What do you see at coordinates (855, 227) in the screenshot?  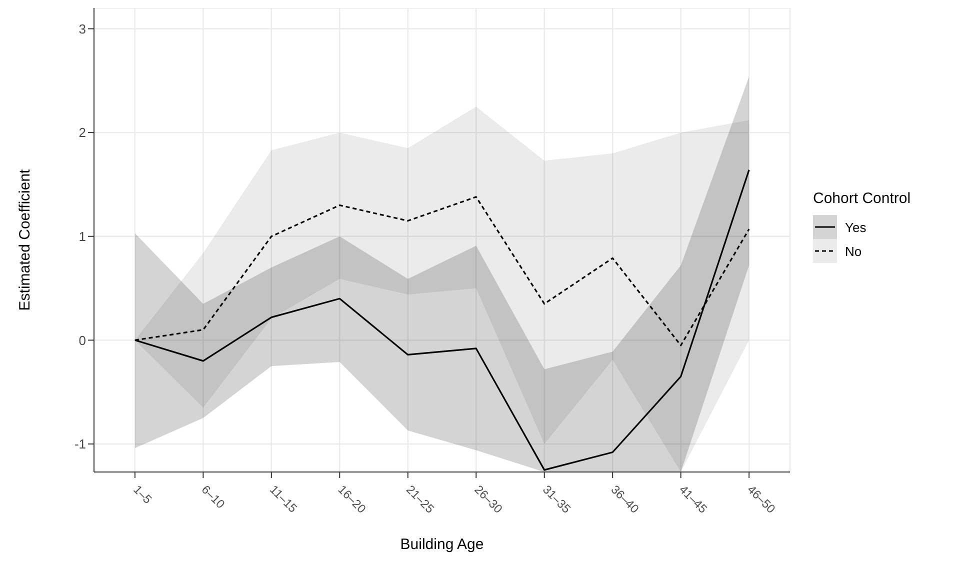 I see `legend-label: Yes` at bounding box center [855, 227].